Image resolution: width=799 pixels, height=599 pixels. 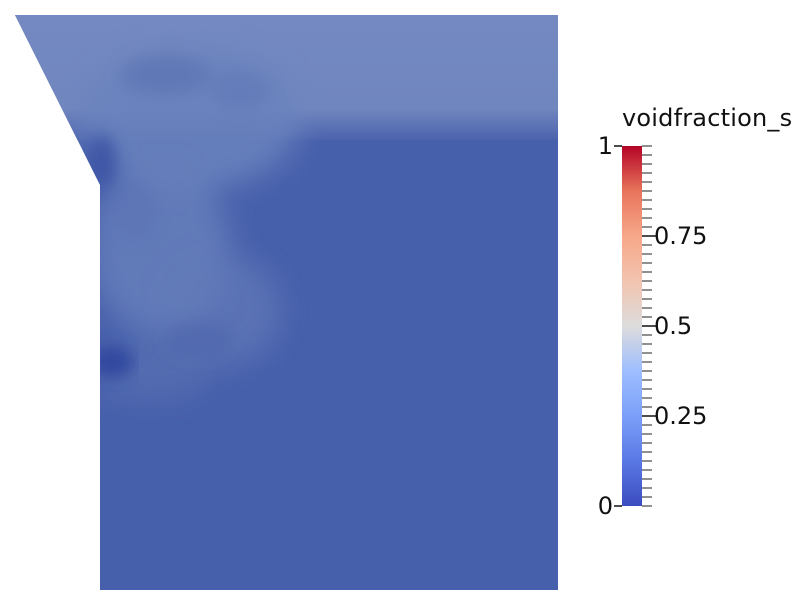 I want to click on colorbar-tick-label: 1, so click(x=605, y=146).